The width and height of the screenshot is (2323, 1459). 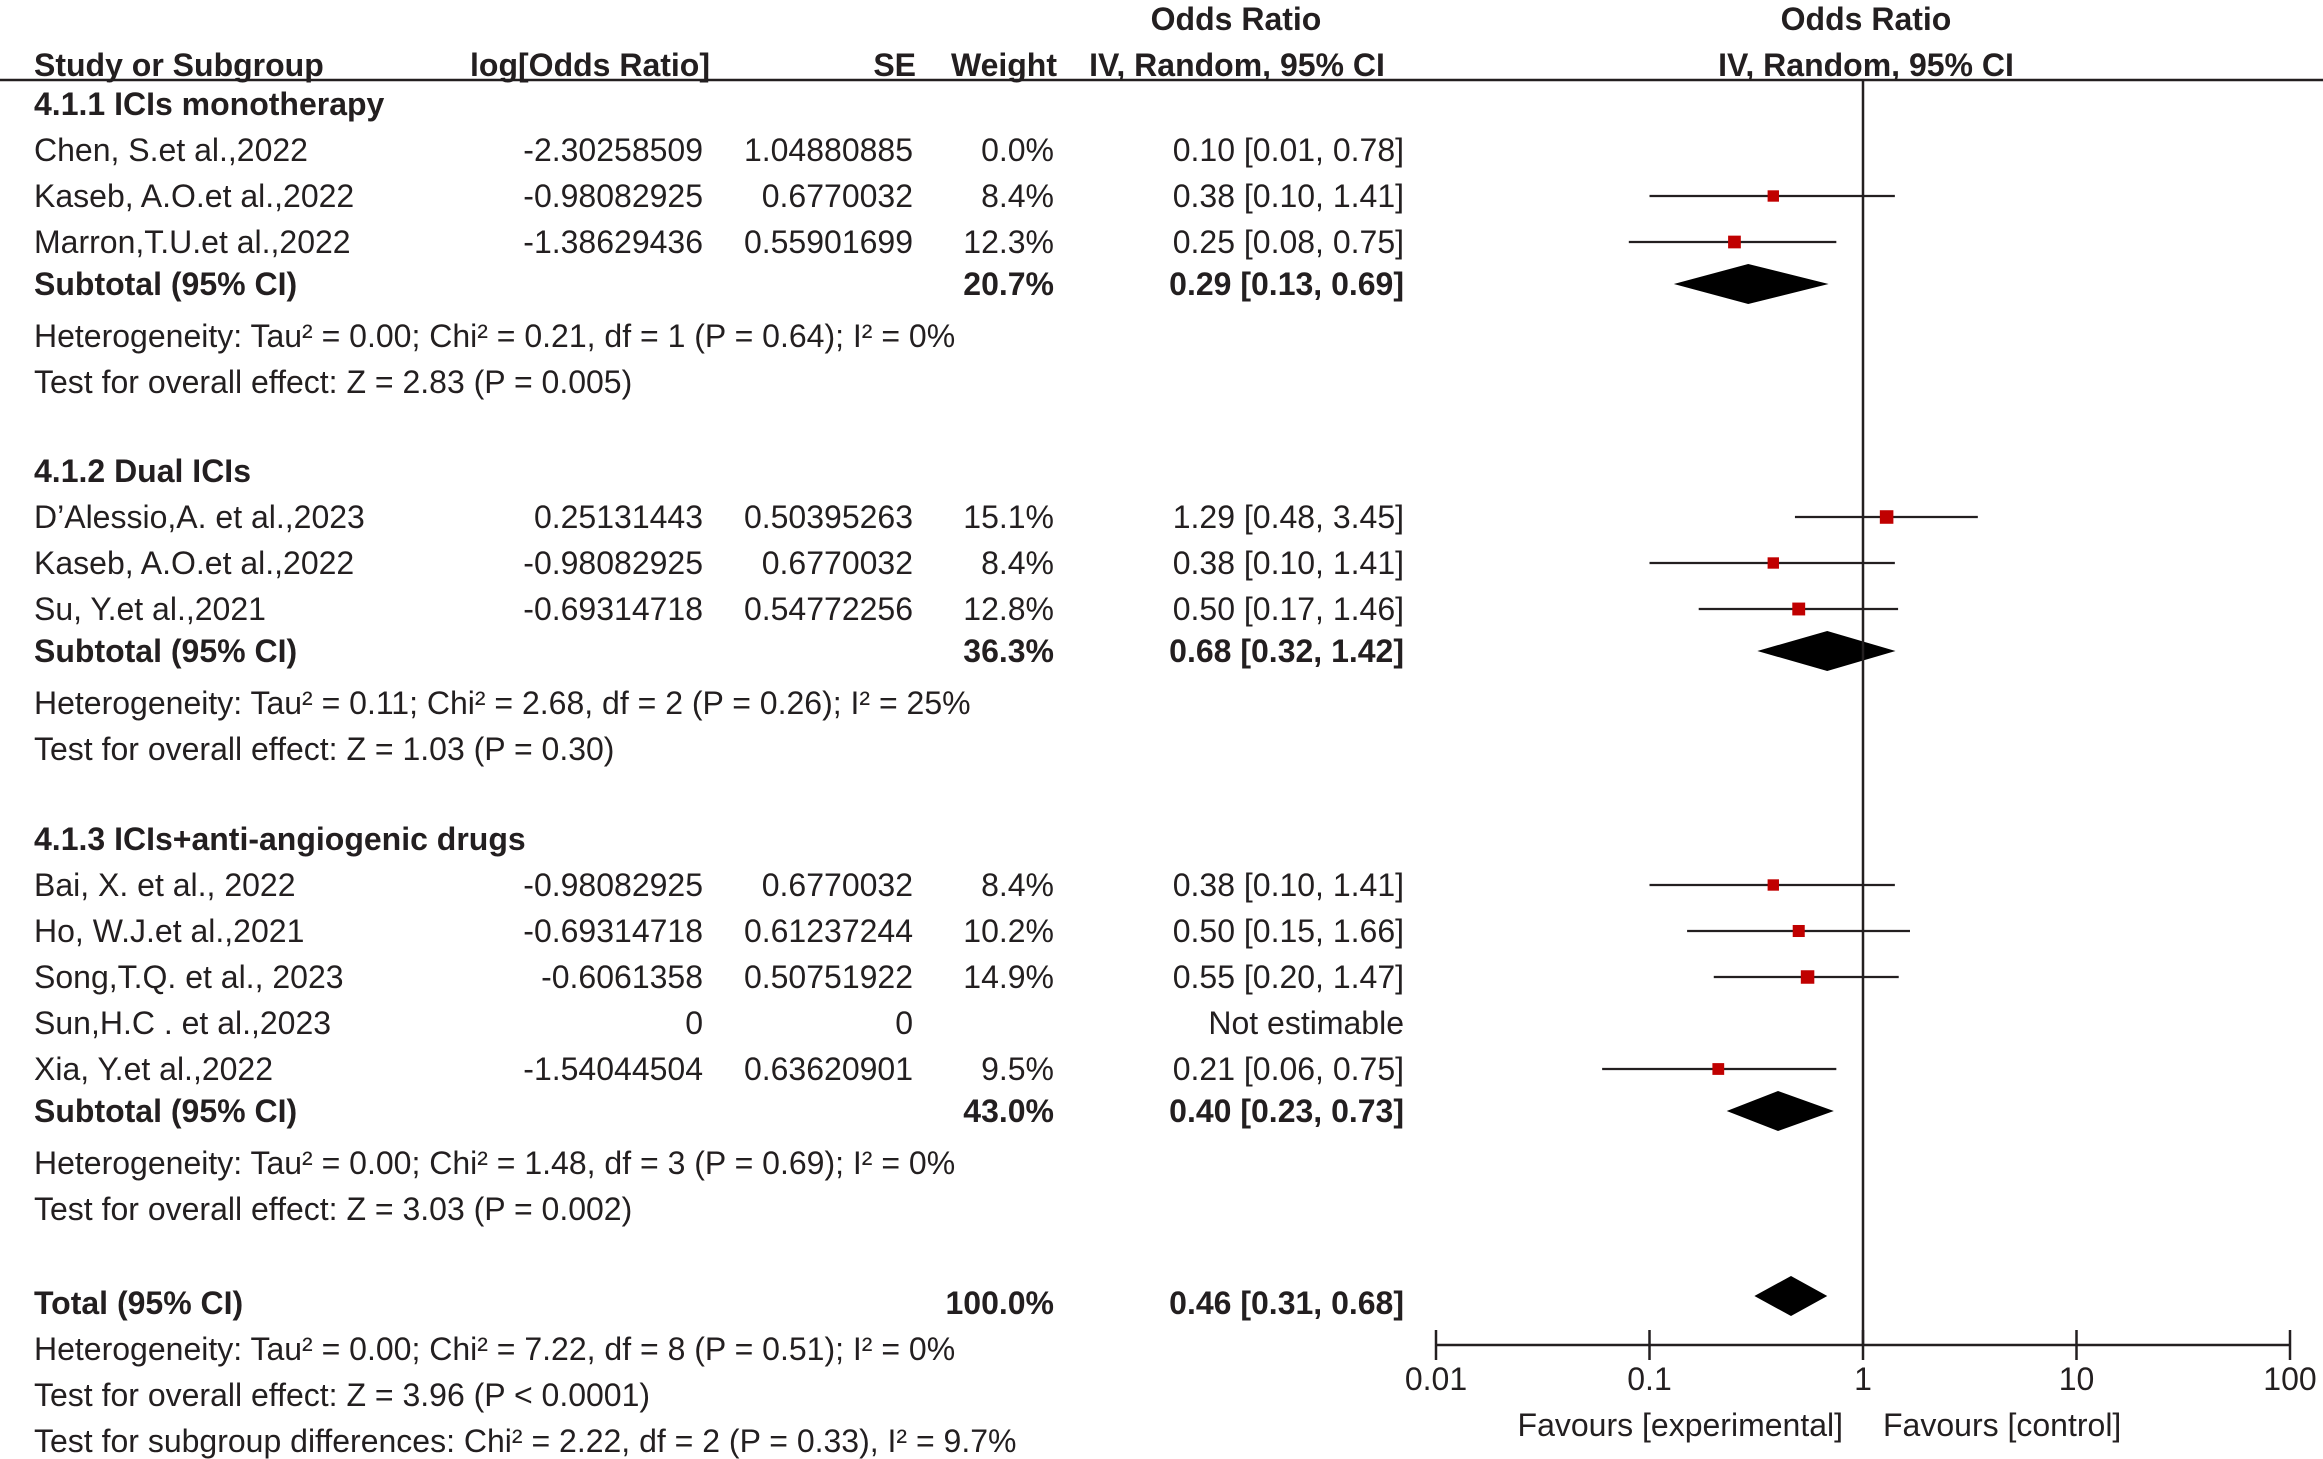 What do you see at coordinates (613, 1069) in the screenshot?
I see `study-log-or: -1.54044504` at bounding box center [613, 1069].